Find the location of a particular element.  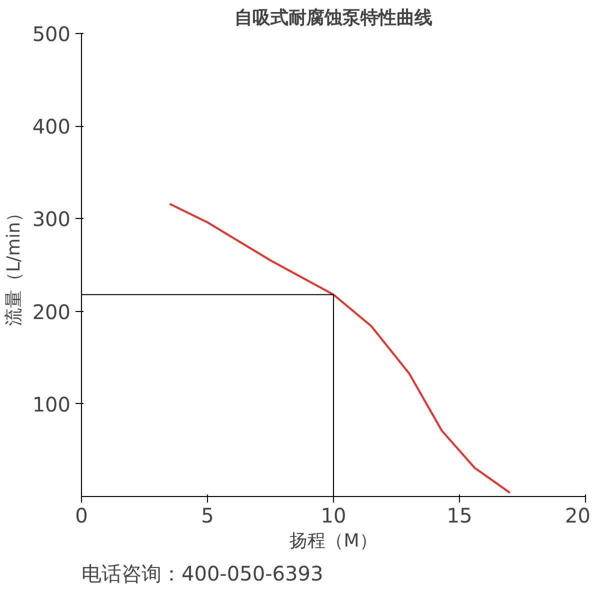

y-tick-label: 100 is located at coordinates (51, 404).